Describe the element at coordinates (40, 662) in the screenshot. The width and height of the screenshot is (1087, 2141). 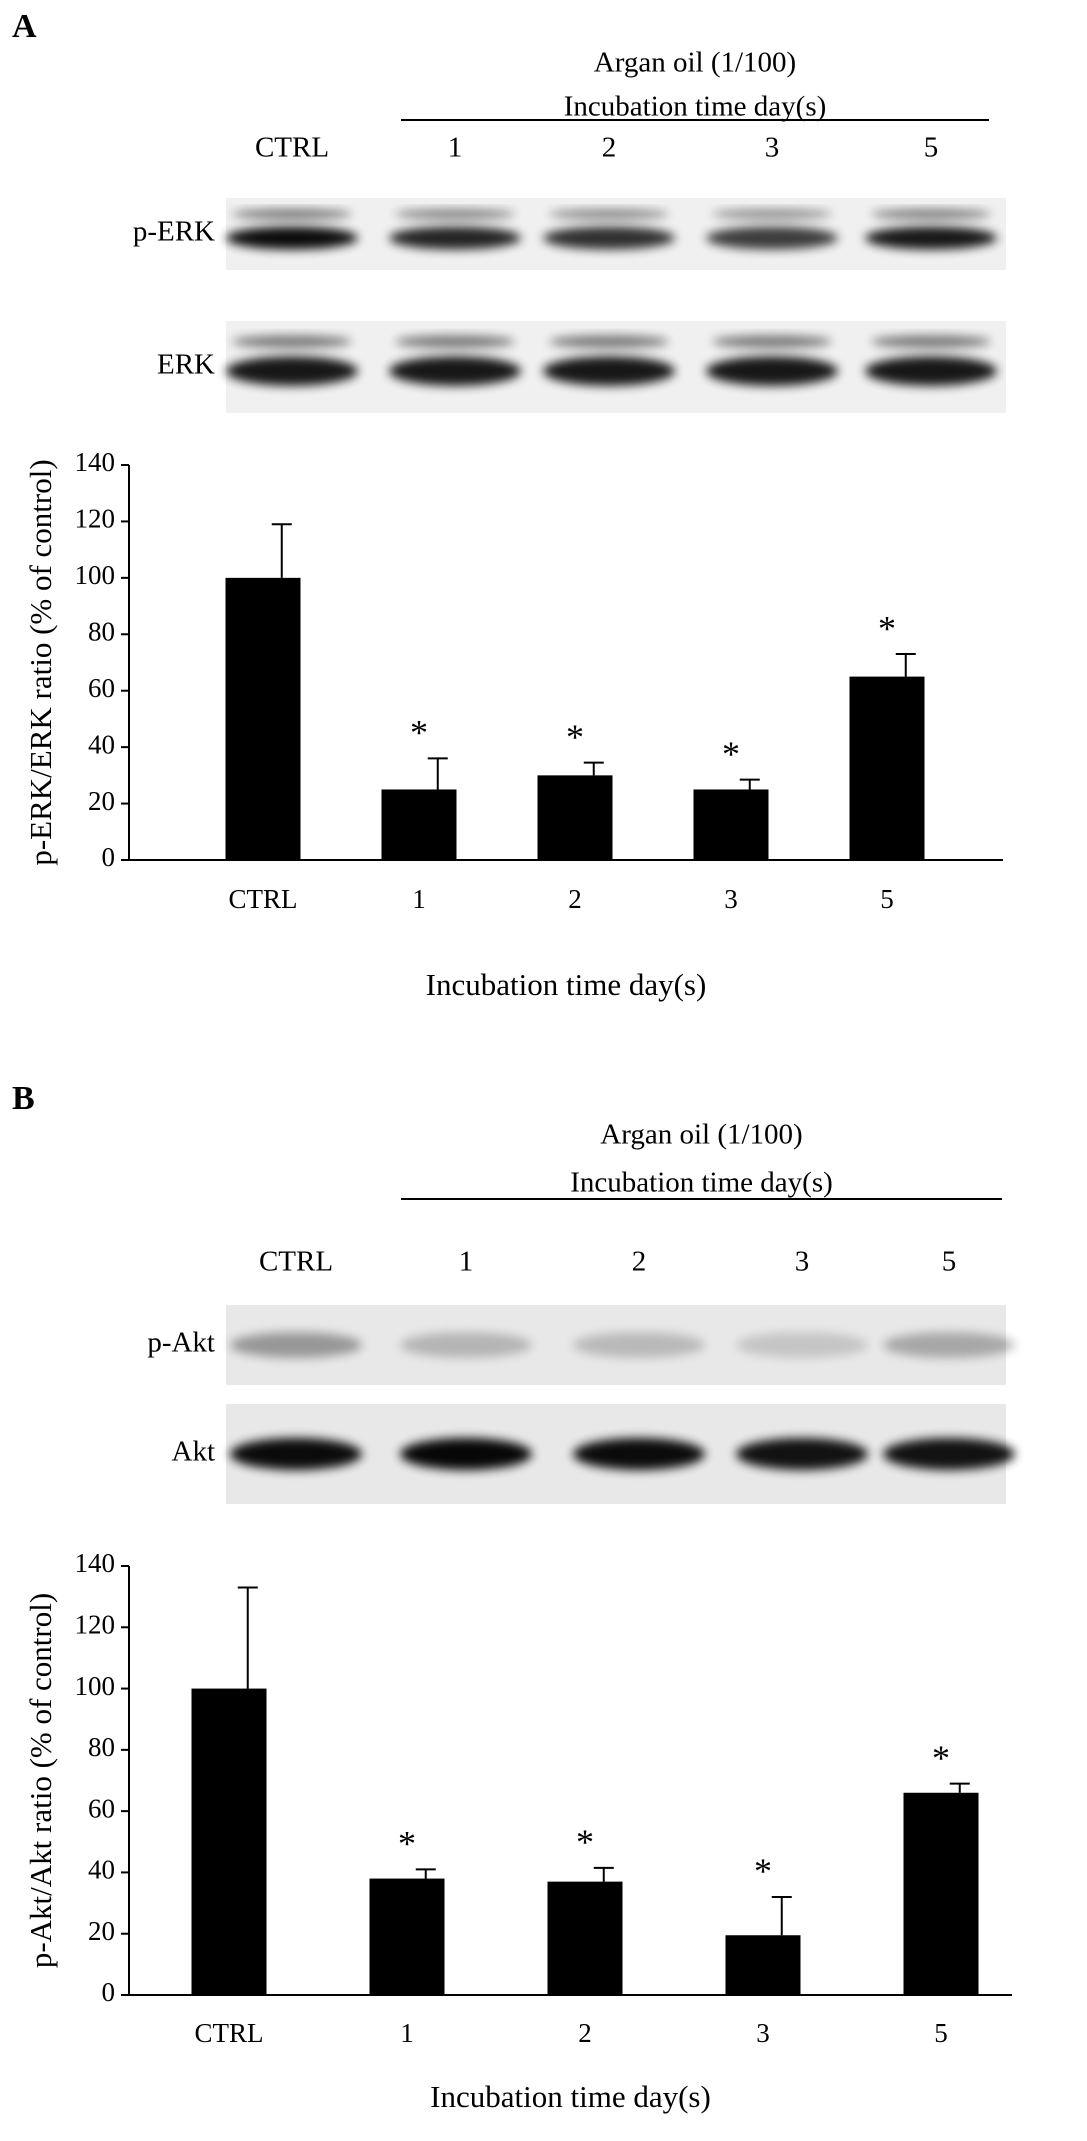
I see `y-axis-title: p-ERK/ERK ratio (% of control)` at that location.